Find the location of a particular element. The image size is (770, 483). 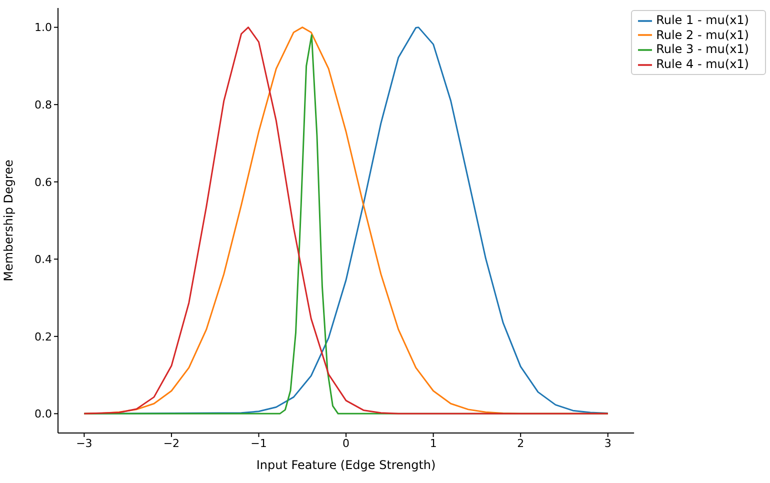

y-tick-label: 0.0 is located at coordinates (43, 414).